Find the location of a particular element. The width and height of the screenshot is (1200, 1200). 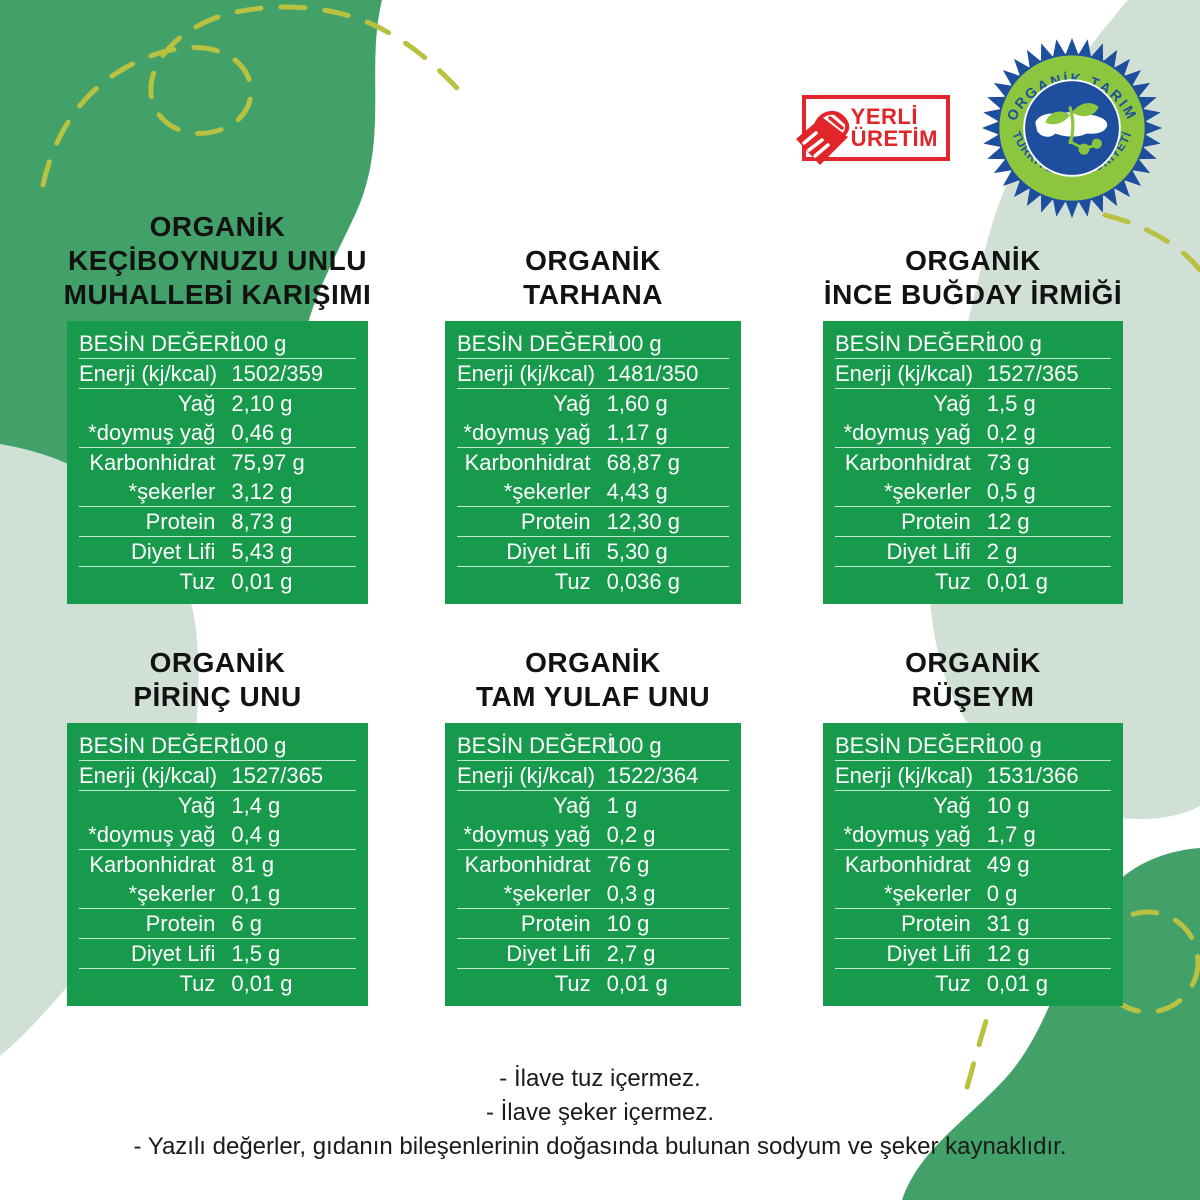

row-value: 1,5 g is located at coordinates (256, 953).